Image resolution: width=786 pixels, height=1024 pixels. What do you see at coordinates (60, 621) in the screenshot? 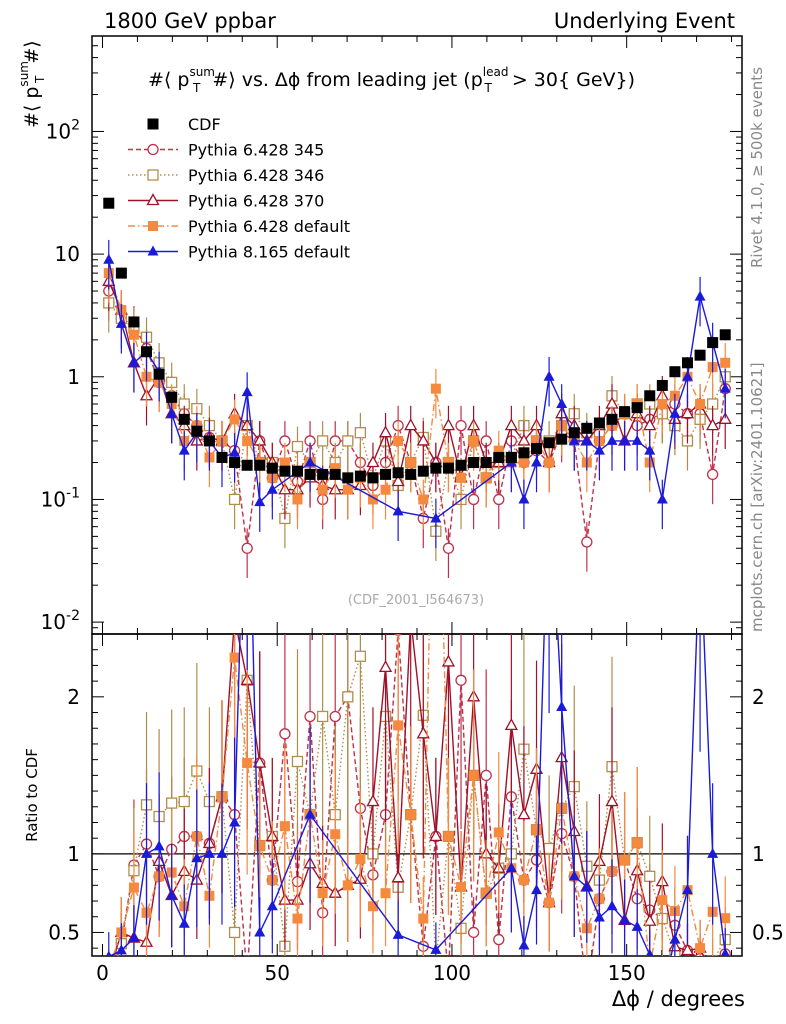
I see `y-tick-label: 10-2` at bounding box center [60, 621].